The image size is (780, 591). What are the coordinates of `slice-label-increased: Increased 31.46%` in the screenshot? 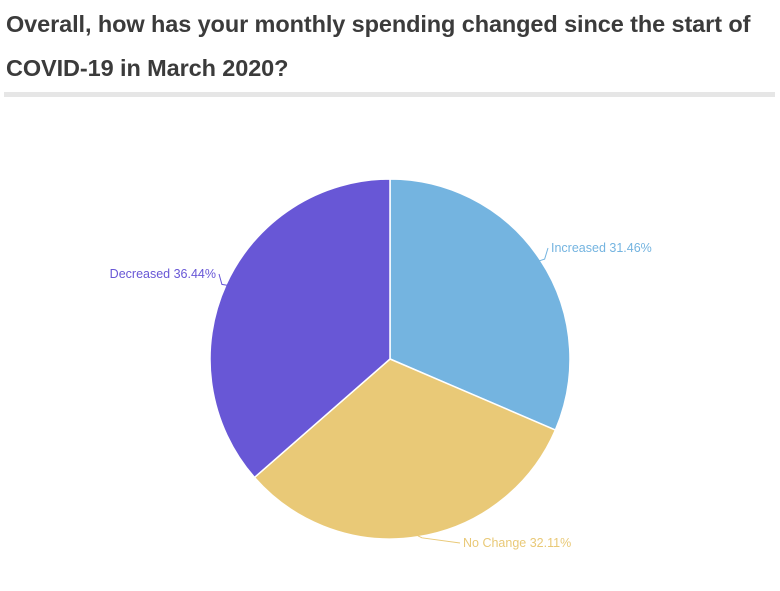 It's located at (601, 248).